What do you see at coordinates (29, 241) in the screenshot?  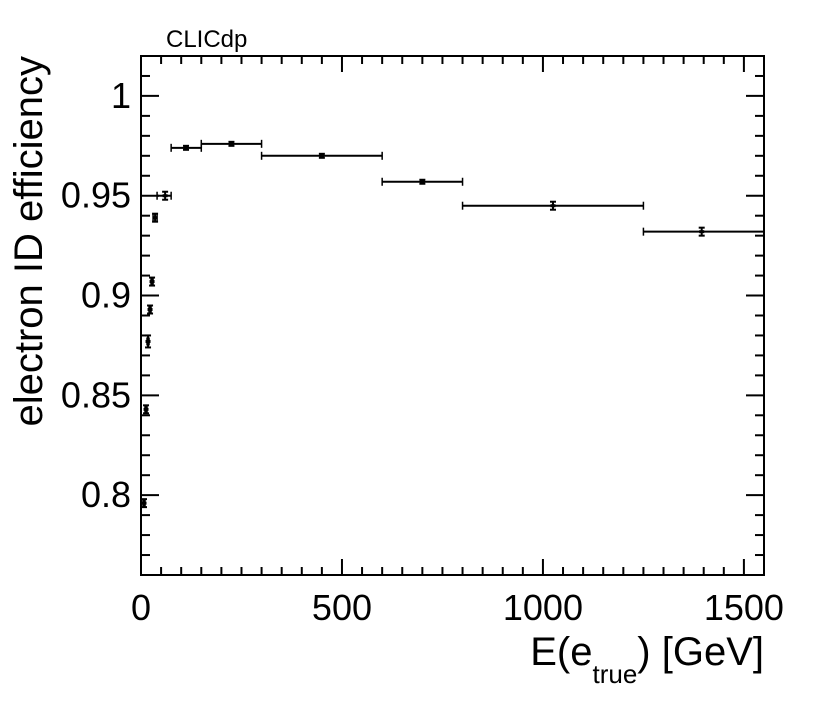 I see `y-axis-title: electron ID efficiency` at bounding box center [29, 241].